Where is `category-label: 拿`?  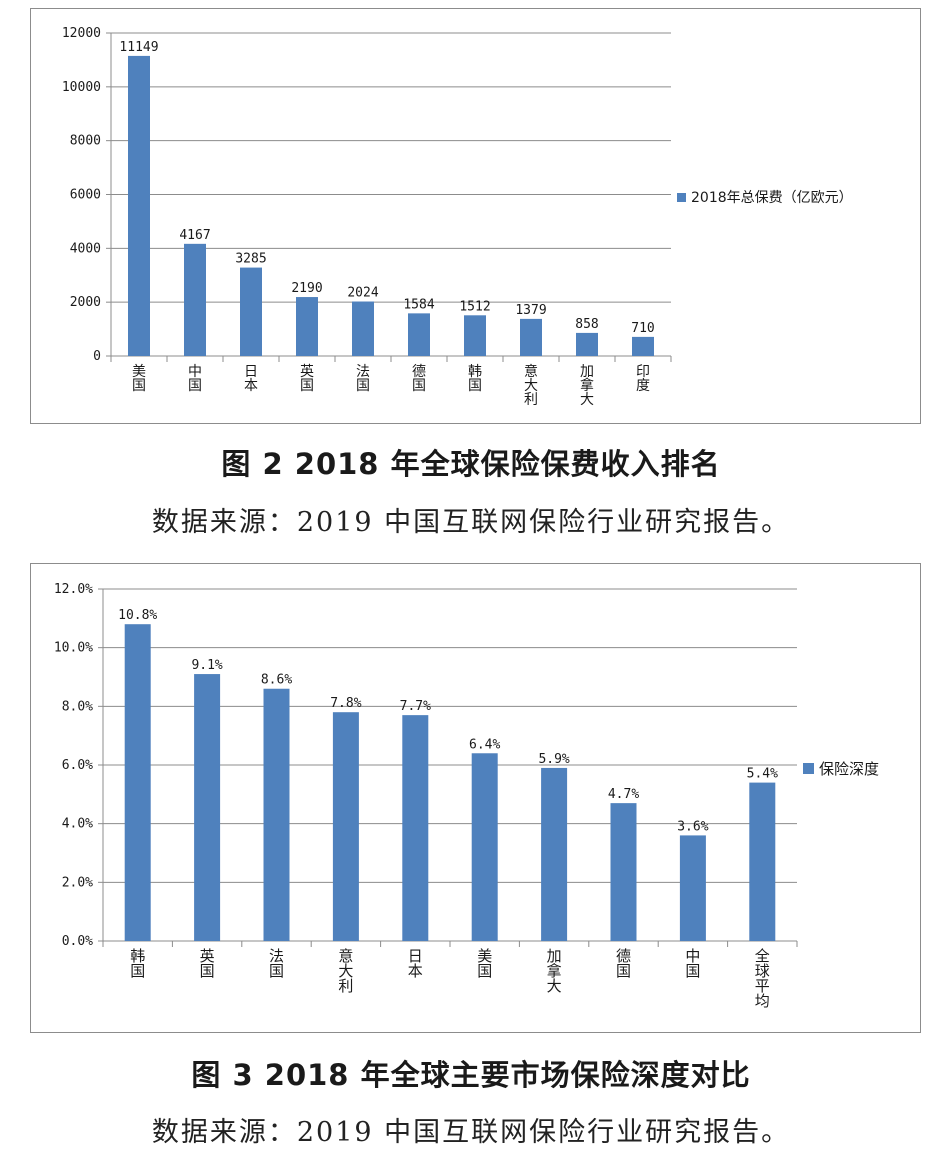 category-label: 拿 is located at coordinates (554, 971).